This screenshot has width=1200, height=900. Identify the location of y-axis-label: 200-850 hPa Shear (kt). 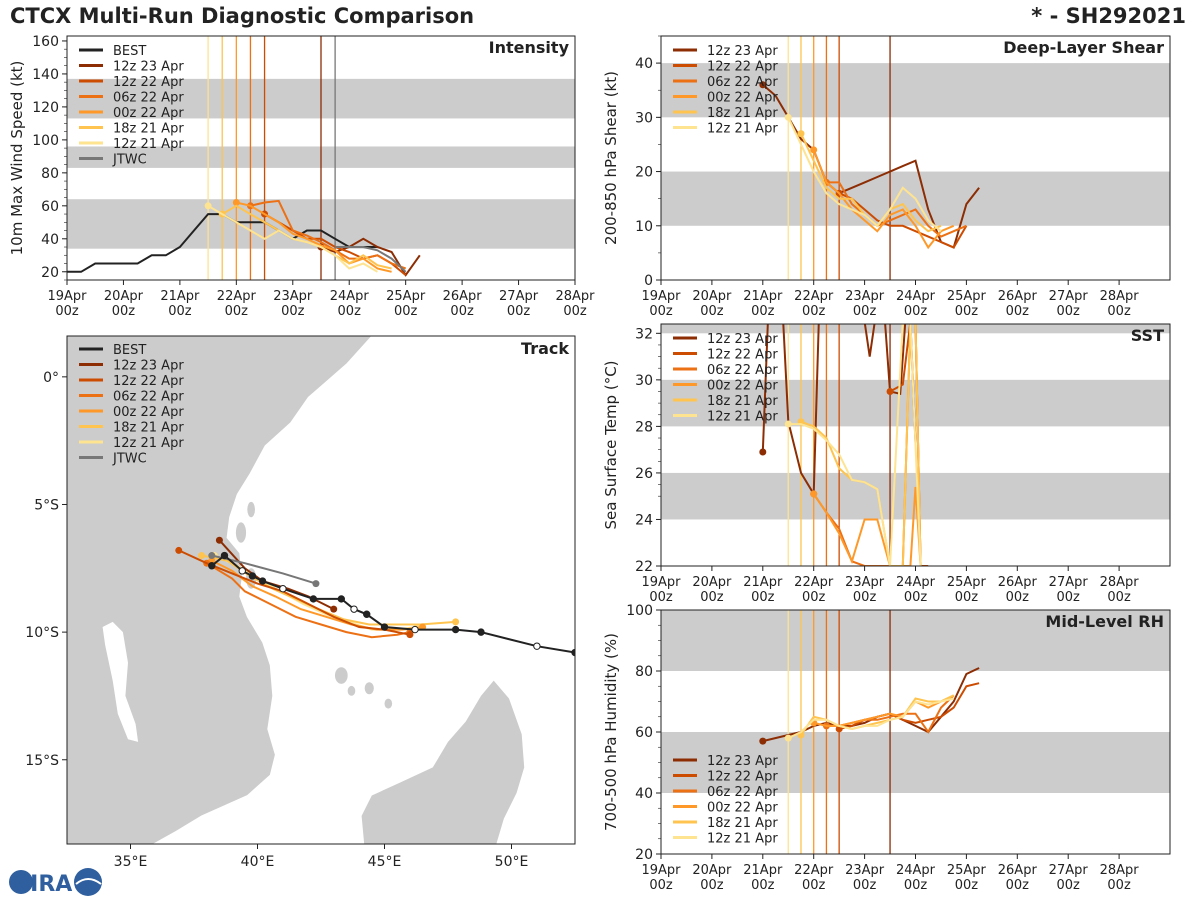
(611, 158).